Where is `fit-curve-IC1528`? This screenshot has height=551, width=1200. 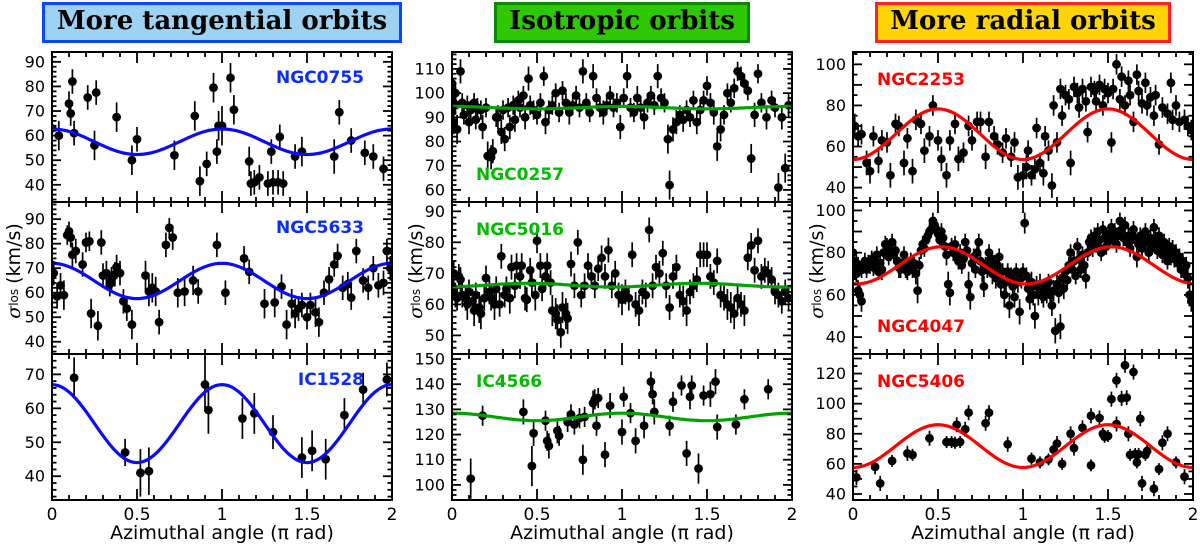 fit-curve-IC1528 is located at coordinates (222, 423).